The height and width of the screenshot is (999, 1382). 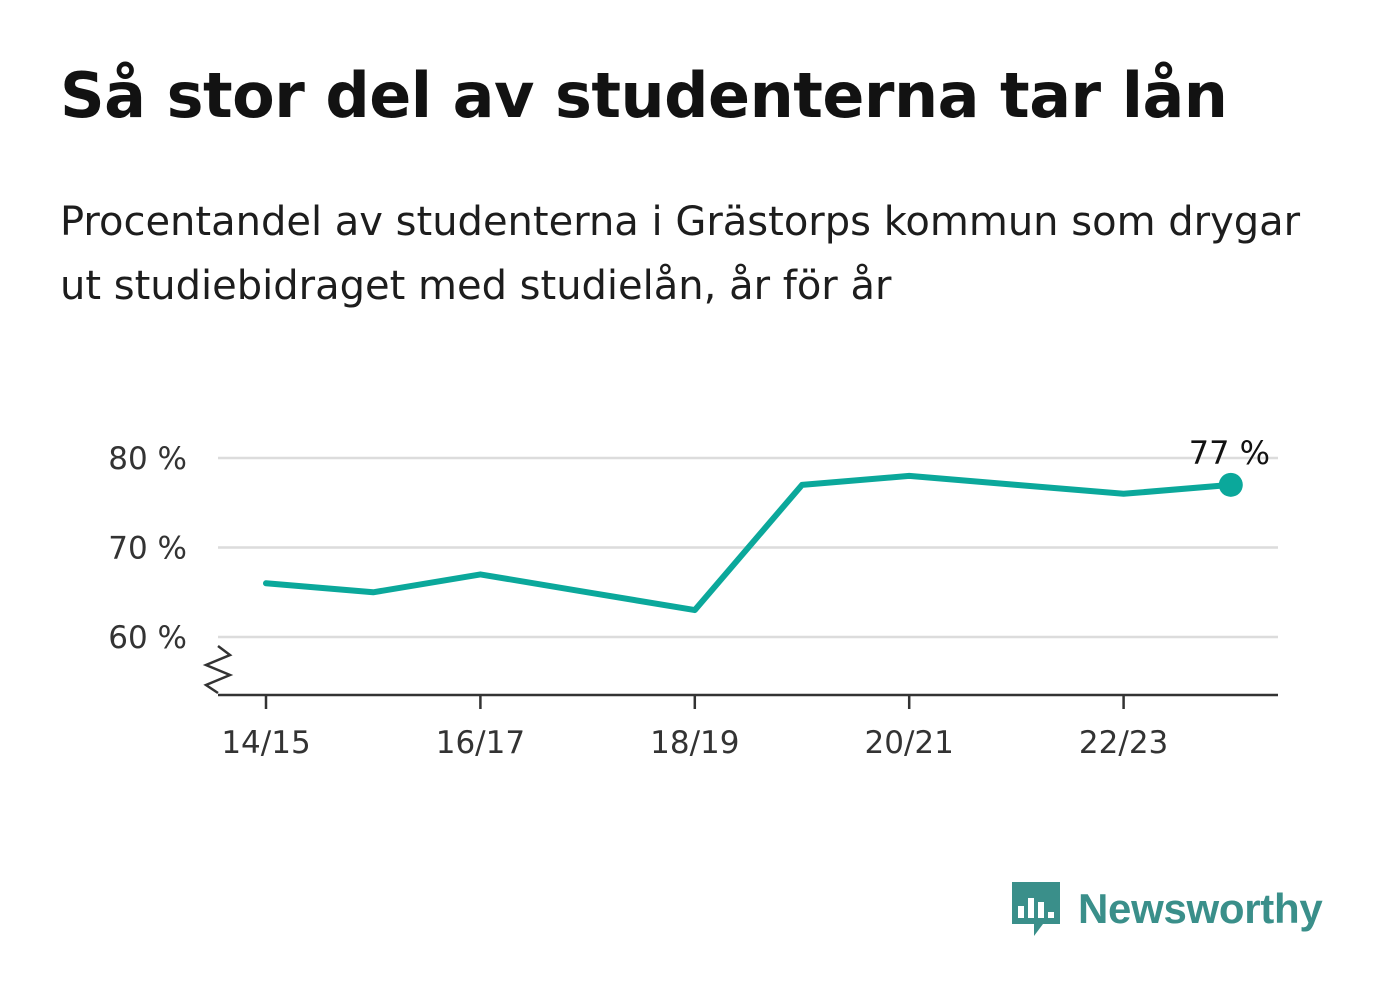 I want to click on y-tick-label: 80 %, so click(x=147, y=459).